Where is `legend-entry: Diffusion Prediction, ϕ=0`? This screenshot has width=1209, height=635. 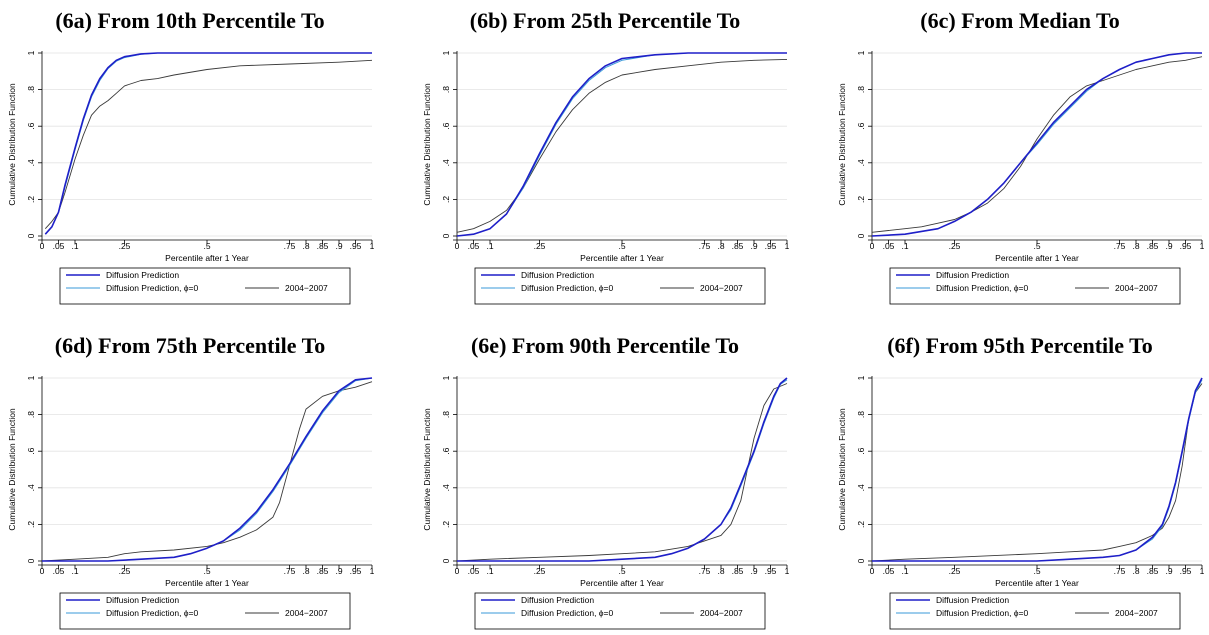
legend-entry: Diffusion Prediction, ϕ=0 is located at coordinates (567, 288).